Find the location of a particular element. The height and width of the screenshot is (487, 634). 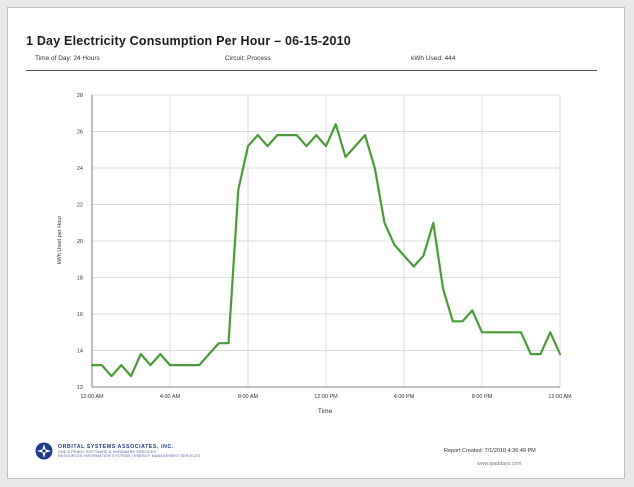

y-tick-label: 12 is located at coordinates (80, 388).